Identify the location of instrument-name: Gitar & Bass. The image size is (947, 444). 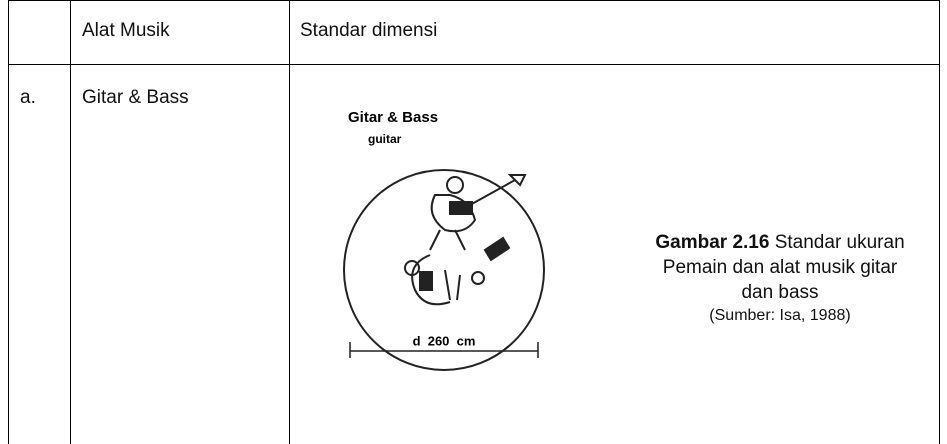
(135, 97).